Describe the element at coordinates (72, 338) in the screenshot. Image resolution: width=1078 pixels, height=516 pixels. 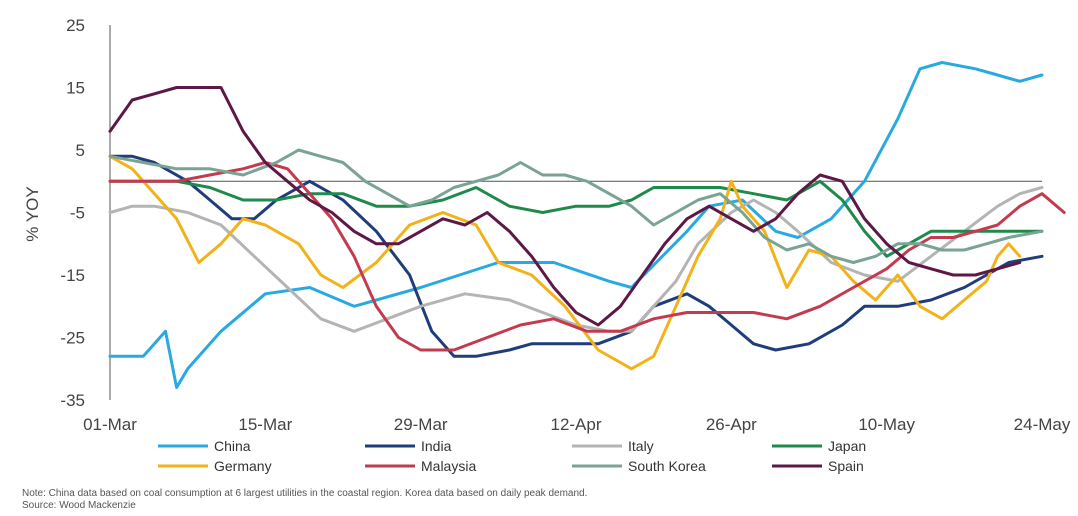
I see `y-tick-label: -25` at that location.